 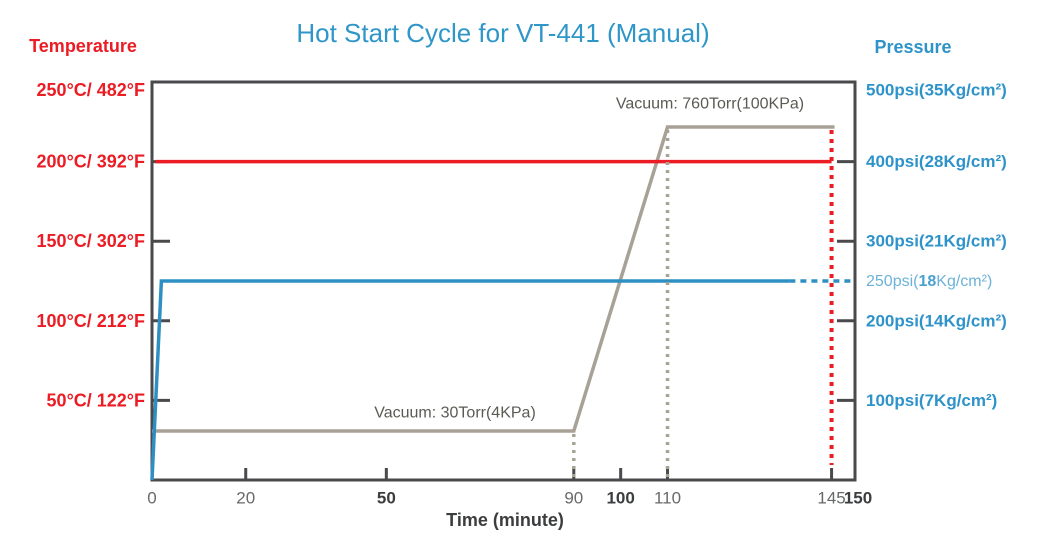 I want to click on x-axis-title: Time (minute), so click(x=505, y=520).